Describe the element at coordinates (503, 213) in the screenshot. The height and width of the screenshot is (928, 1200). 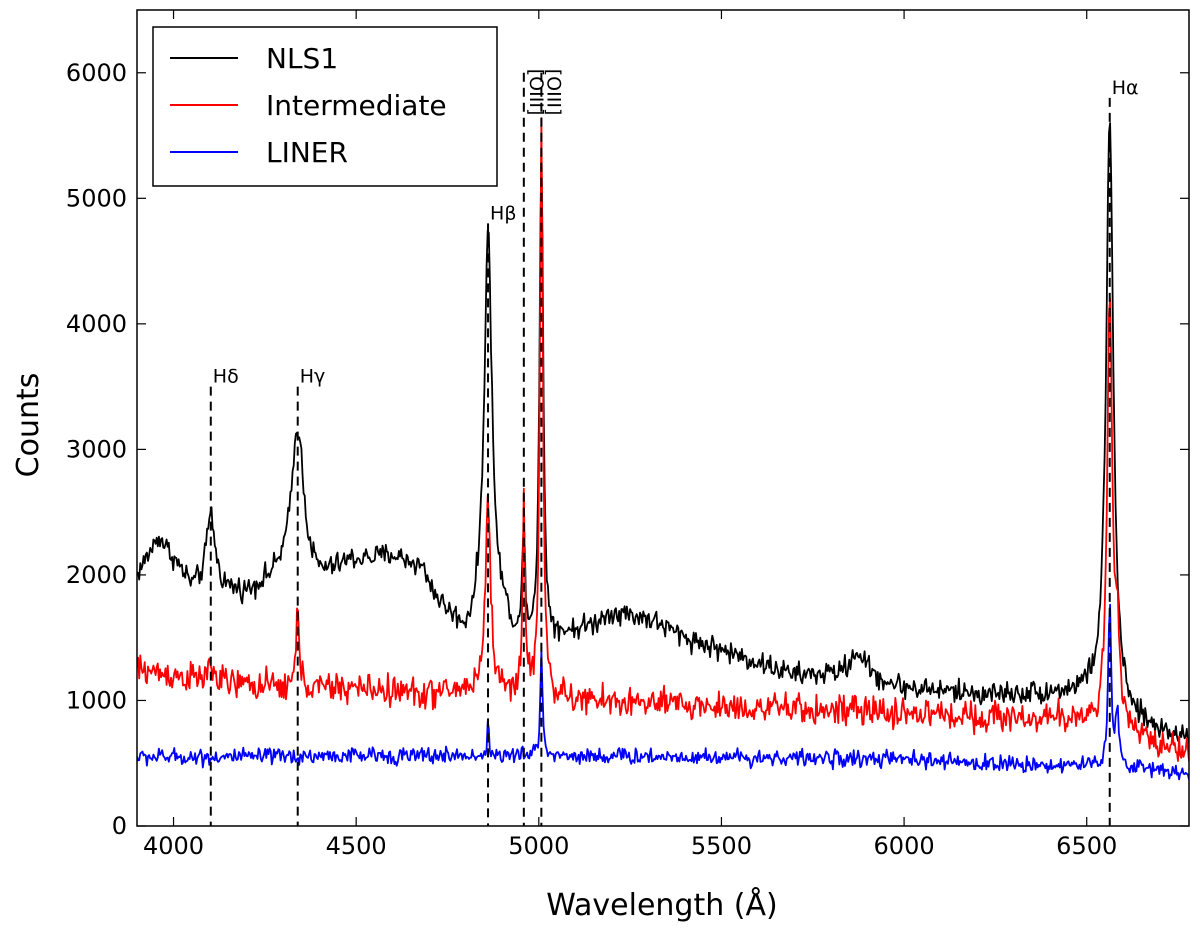
I see `marker-label-2: Hβ` at that location.